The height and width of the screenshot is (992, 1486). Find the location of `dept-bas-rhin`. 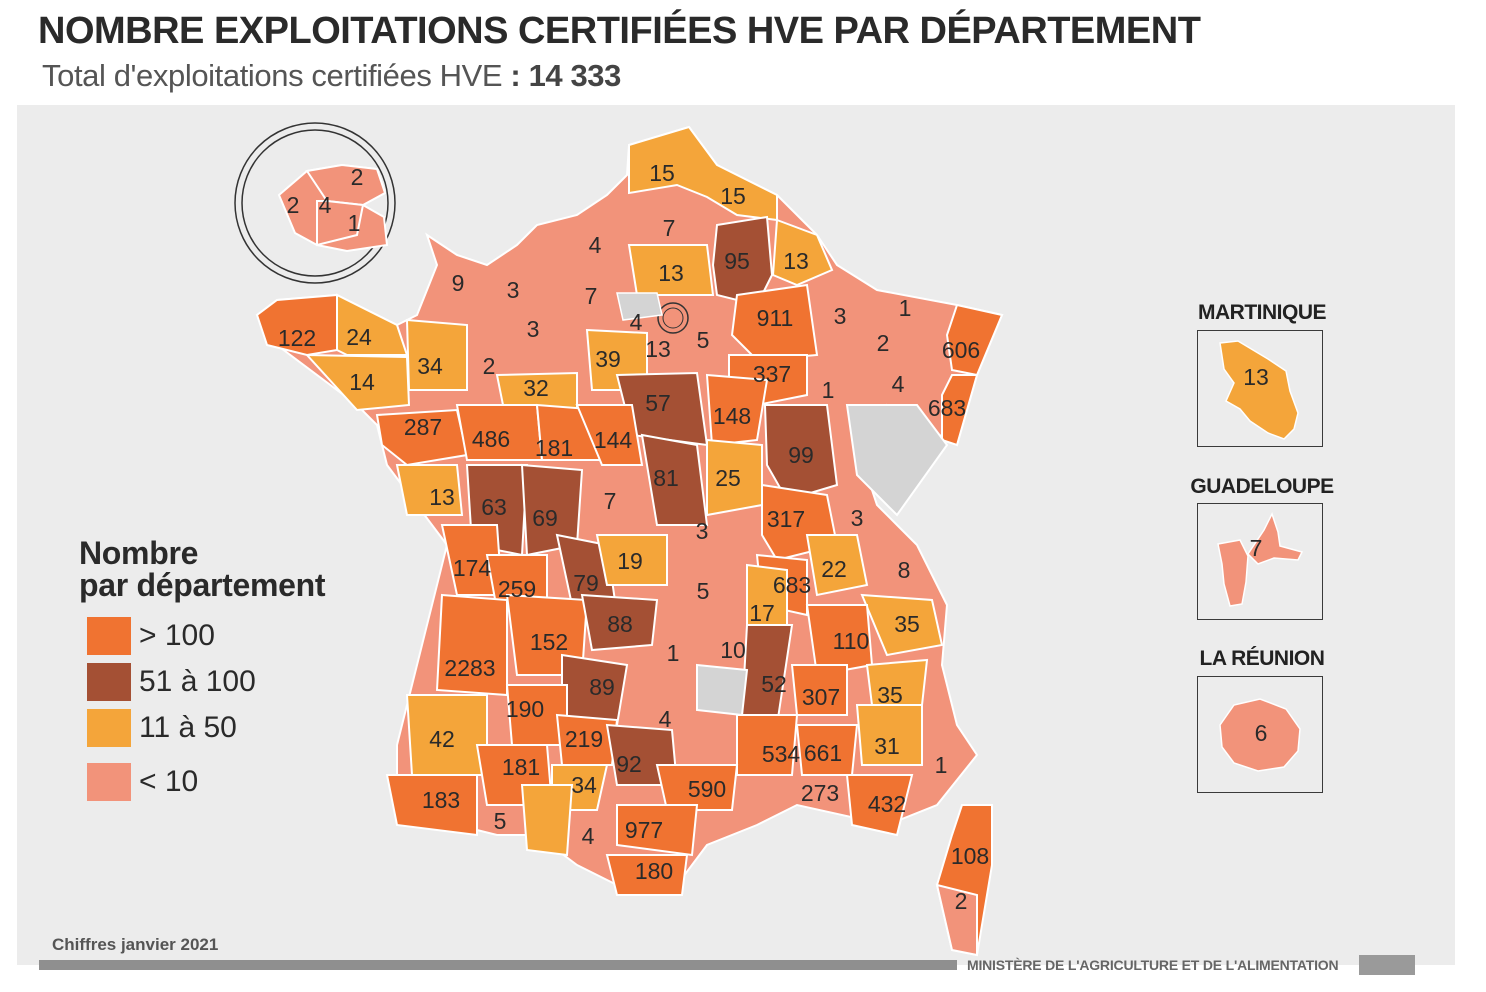

dept-bas-rhin is located at coordinates (974, 340).